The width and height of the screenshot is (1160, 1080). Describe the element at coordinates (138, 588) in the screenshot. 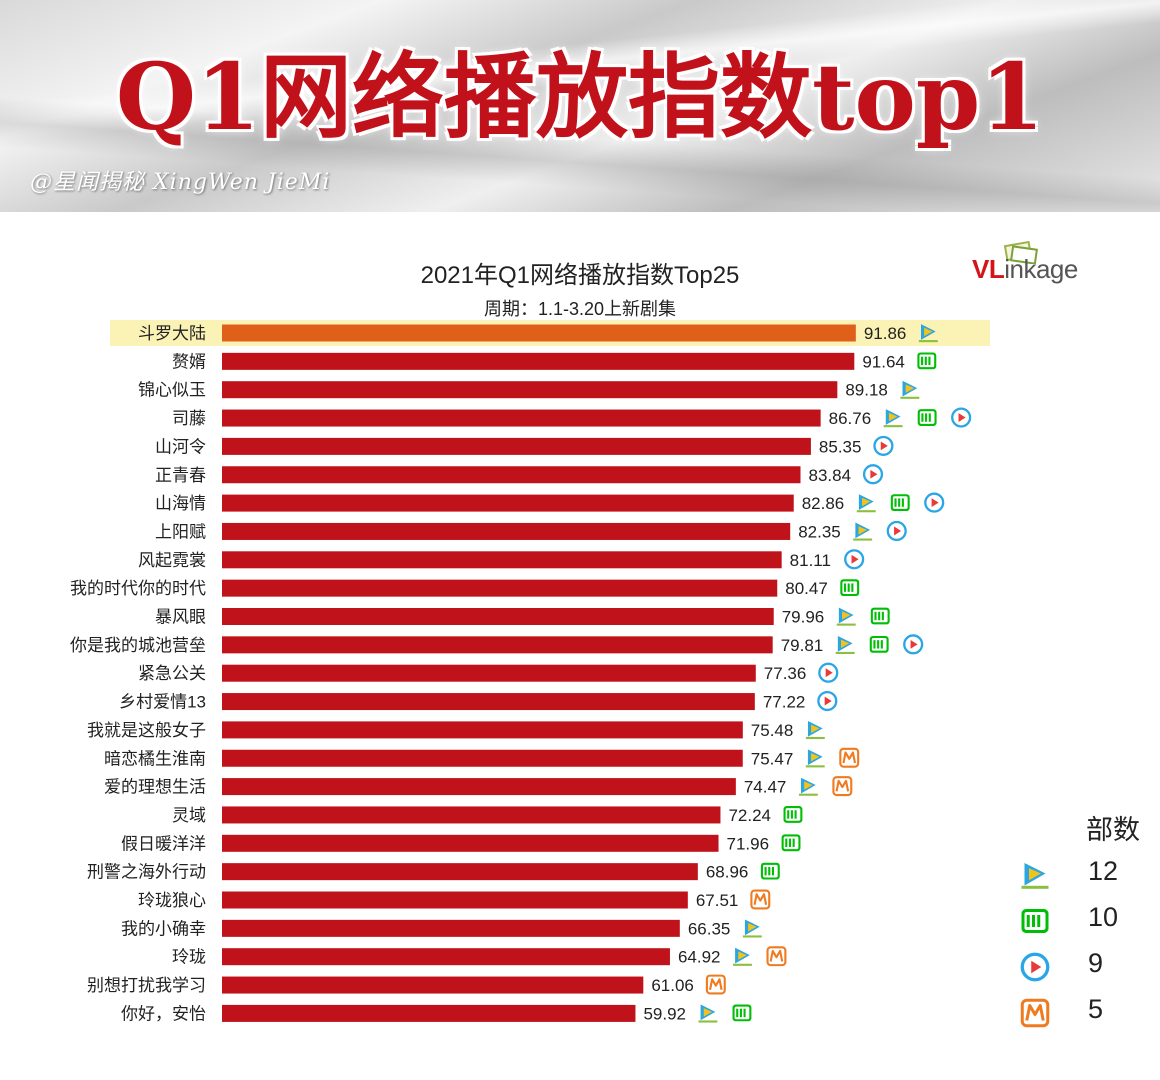

I see `category-label: 我的时代你的时代` at that location.